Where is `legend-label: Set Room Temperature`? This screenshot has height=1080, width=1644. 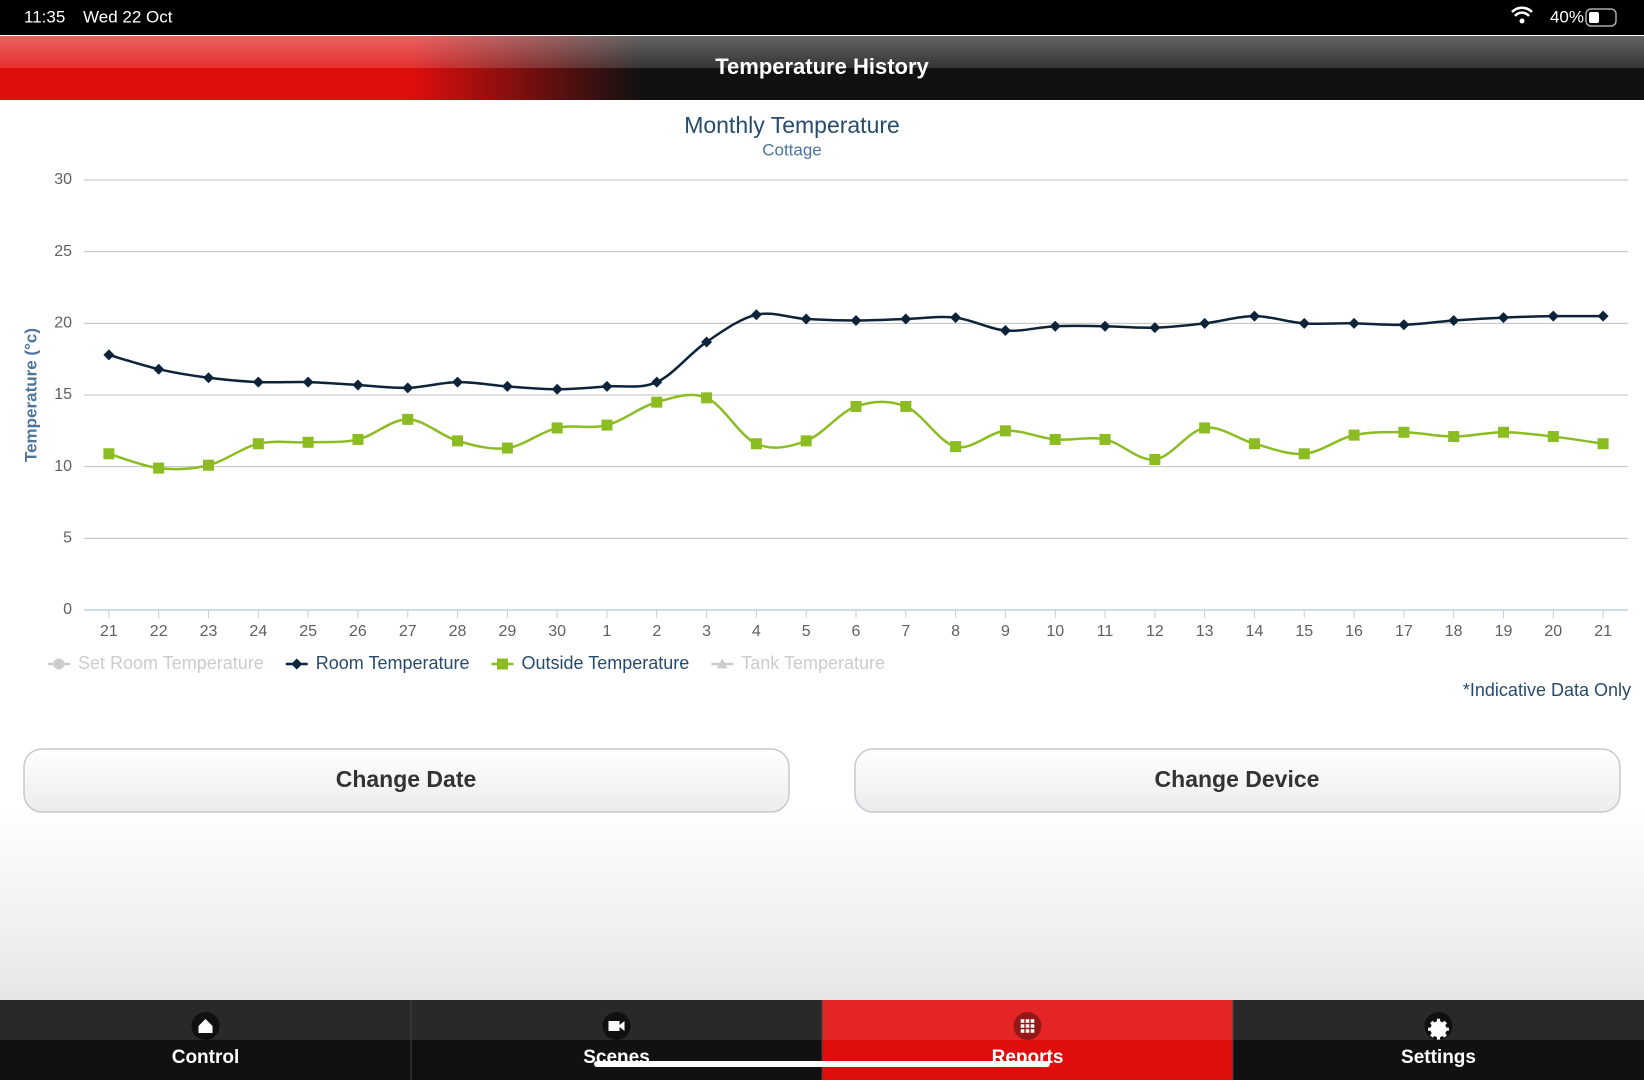 legend-label: Set Room Temperature is located at coordinates (171, 663).